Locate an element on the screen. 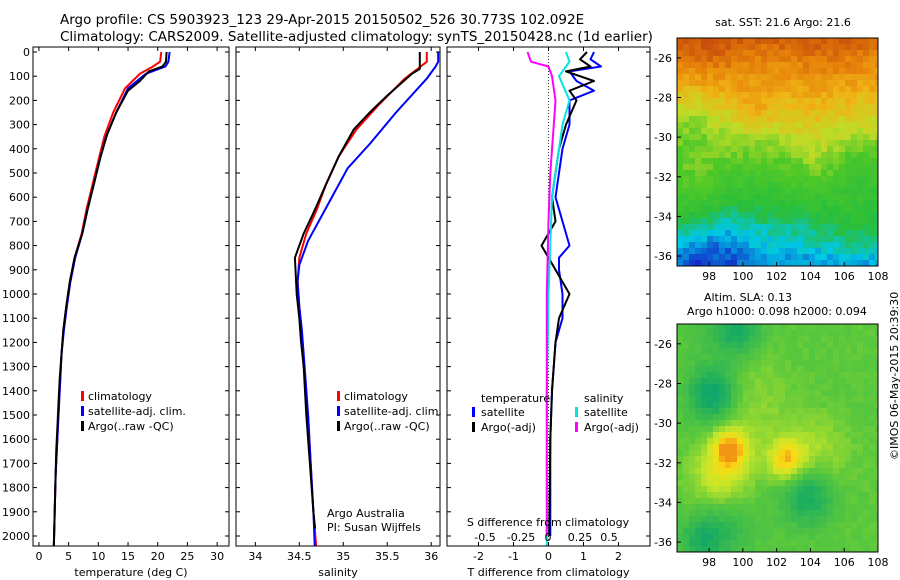 The width and height of the screenshot is (900, 580). x-tick-label: 34.5 is located at coordinates (299, 556).